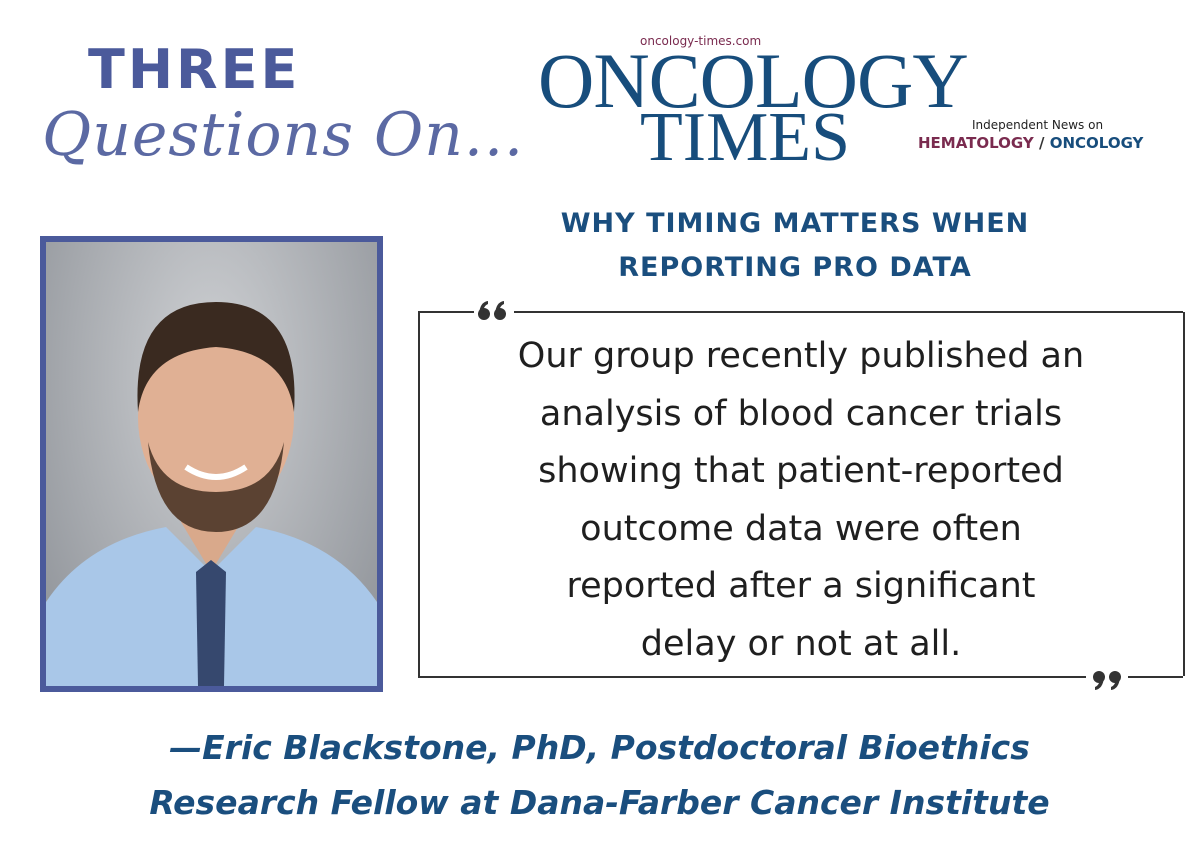 This screenshot has width=1199, height=857. I want to click on quote-line: Our group recently published an, so click(801, 356).